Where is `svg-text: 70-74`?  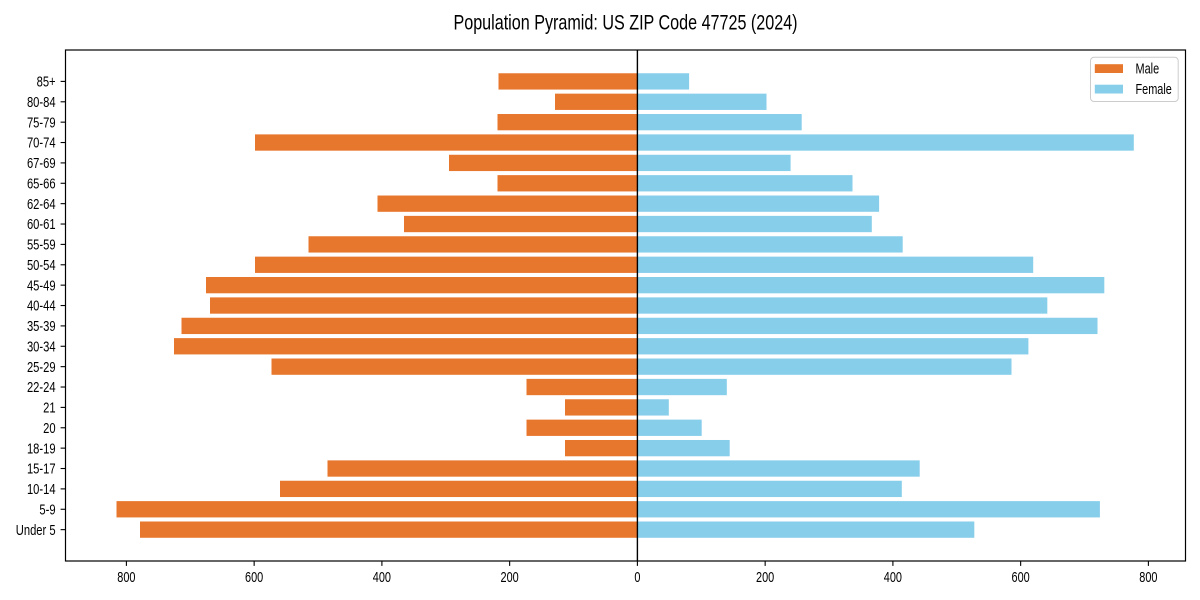 svg-text: 70-74 is located at coordinates (41, 142).